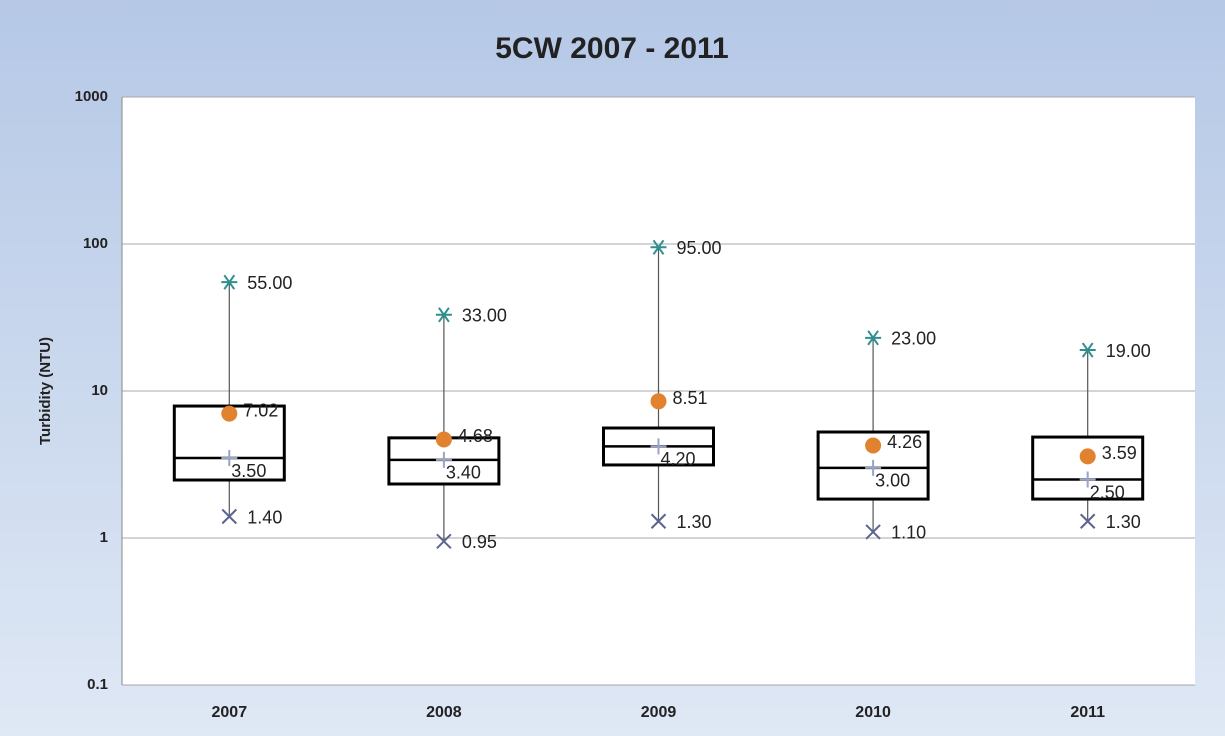 Image resolution: width=1225 pixels, height=736 pixels. What do you see at coordinates (475, 436) in the screenshot?
I see `mean-label: 4.68` at bounding box center [475, 436].